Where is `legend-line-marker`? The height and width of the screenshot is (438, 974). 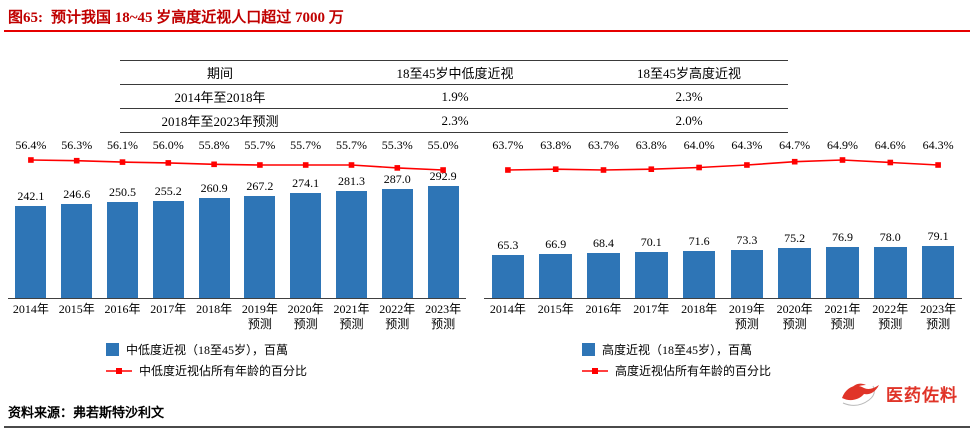 legend-line-marker is located at coordinates (119, 370).